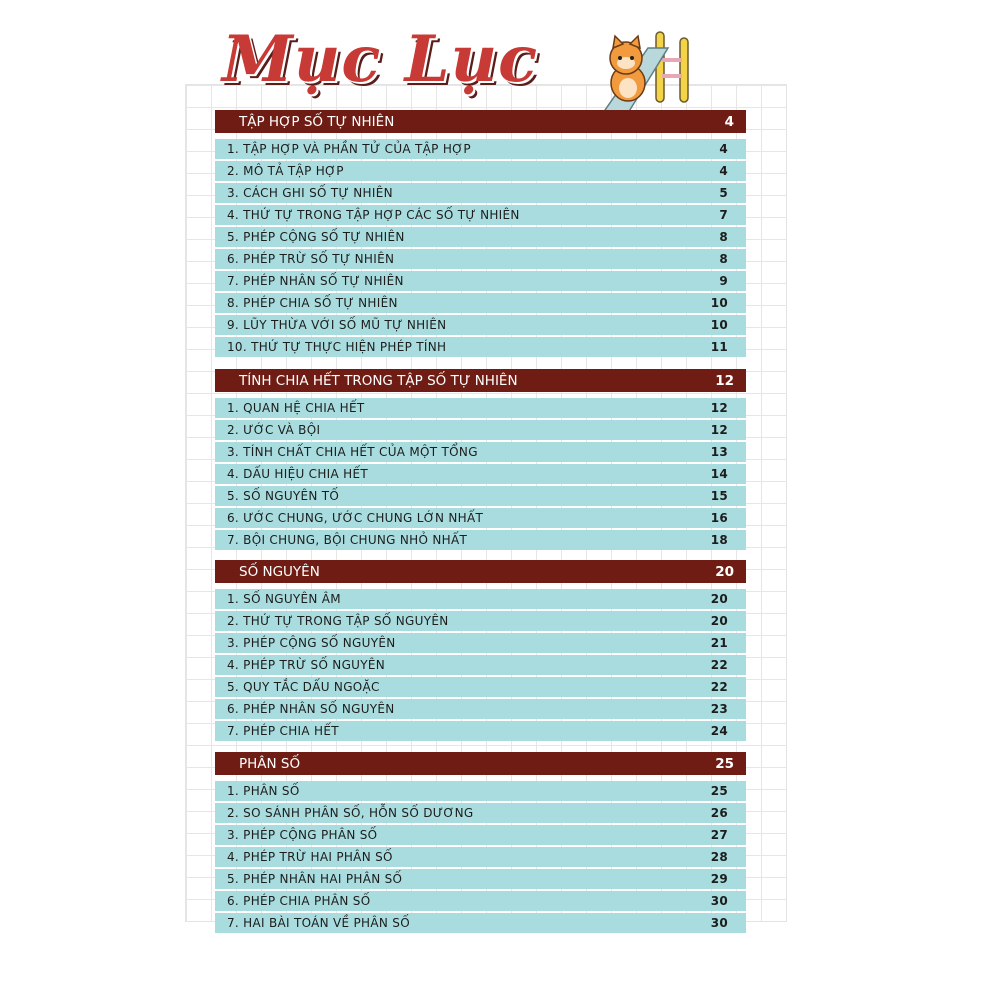 The height and width of the screenshot is (1000, 1000). What do you see at coordinates (480, 857) in the screenshot?
I see `toc-entry: 4. PHÉP TRỪ HAI PHÂN SỐ 28` at bounding box center [480, 857].